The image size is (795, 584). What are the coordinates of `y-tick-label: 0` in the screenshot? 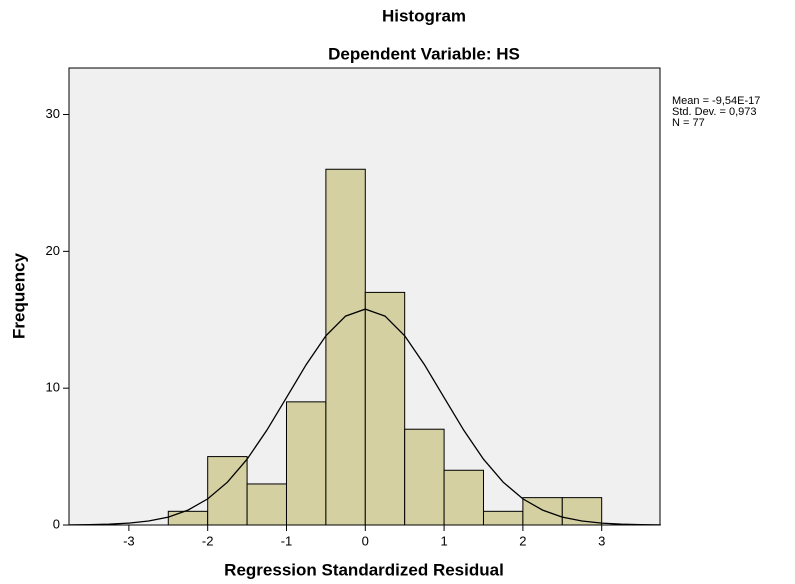 It's located at (56, 523).